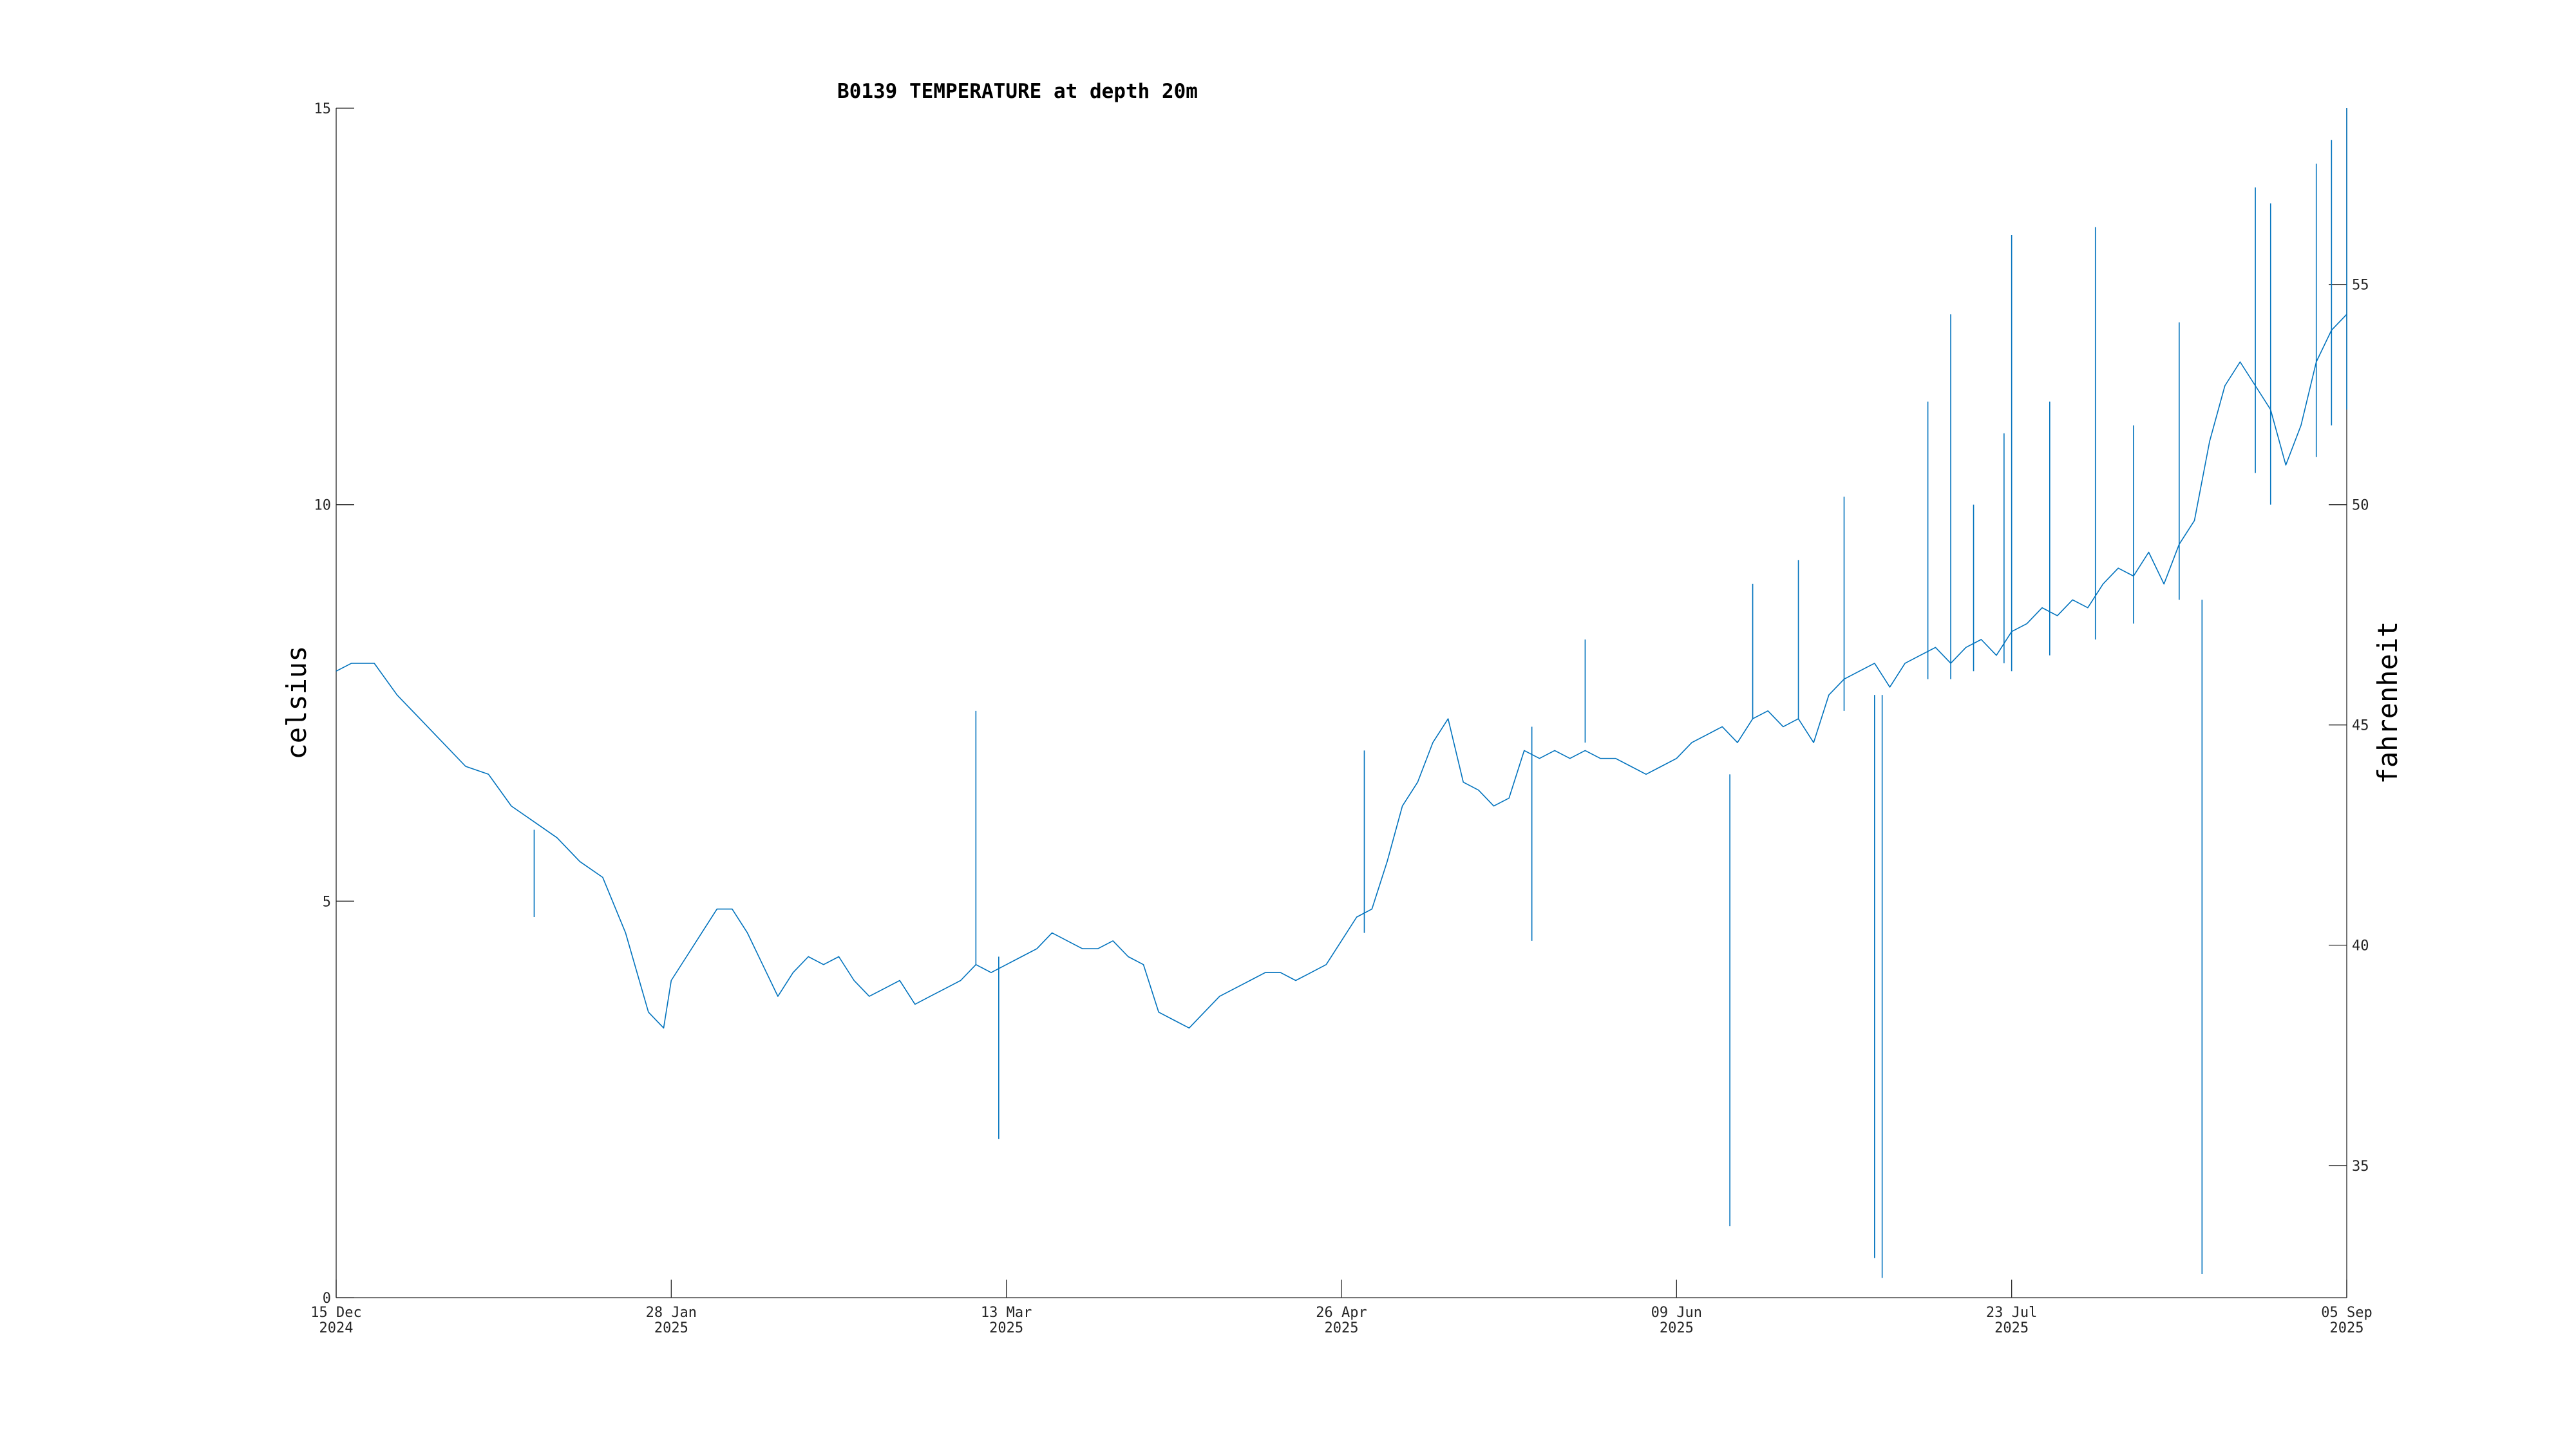 Image resolution: width=2576 pixels, height=1449 pixels. Describe the element at coordinates (2388, 702) in the screenshot. I see `right-y-axis-label: fahrenheit` at that location.